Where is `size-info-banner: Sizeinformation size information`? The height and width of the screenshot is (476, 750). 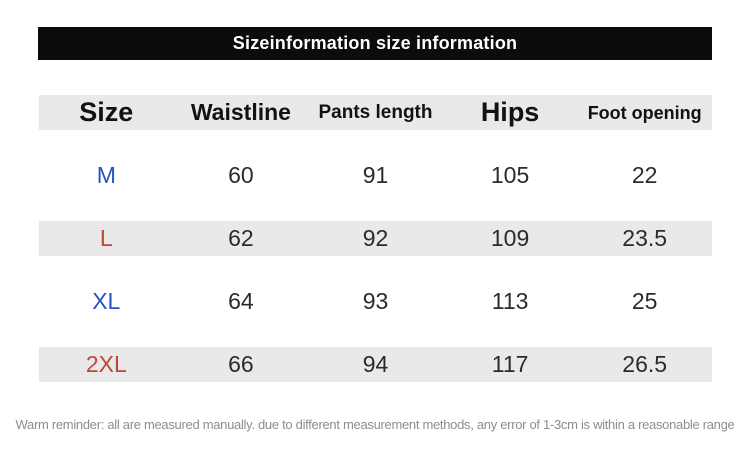
size-info-banner: Sizeinformation size information is located at coordinates (375, 43).